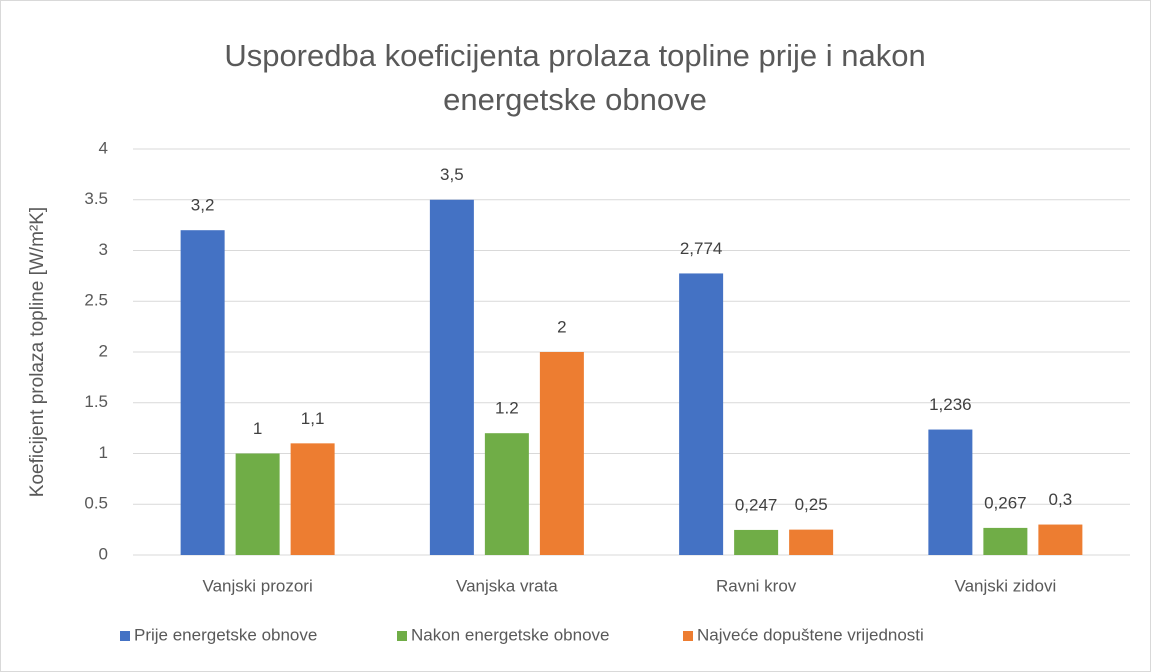 This screenshot has height=672, width=1151. I want to click on y-tick-label: 2, so click(103, 350).